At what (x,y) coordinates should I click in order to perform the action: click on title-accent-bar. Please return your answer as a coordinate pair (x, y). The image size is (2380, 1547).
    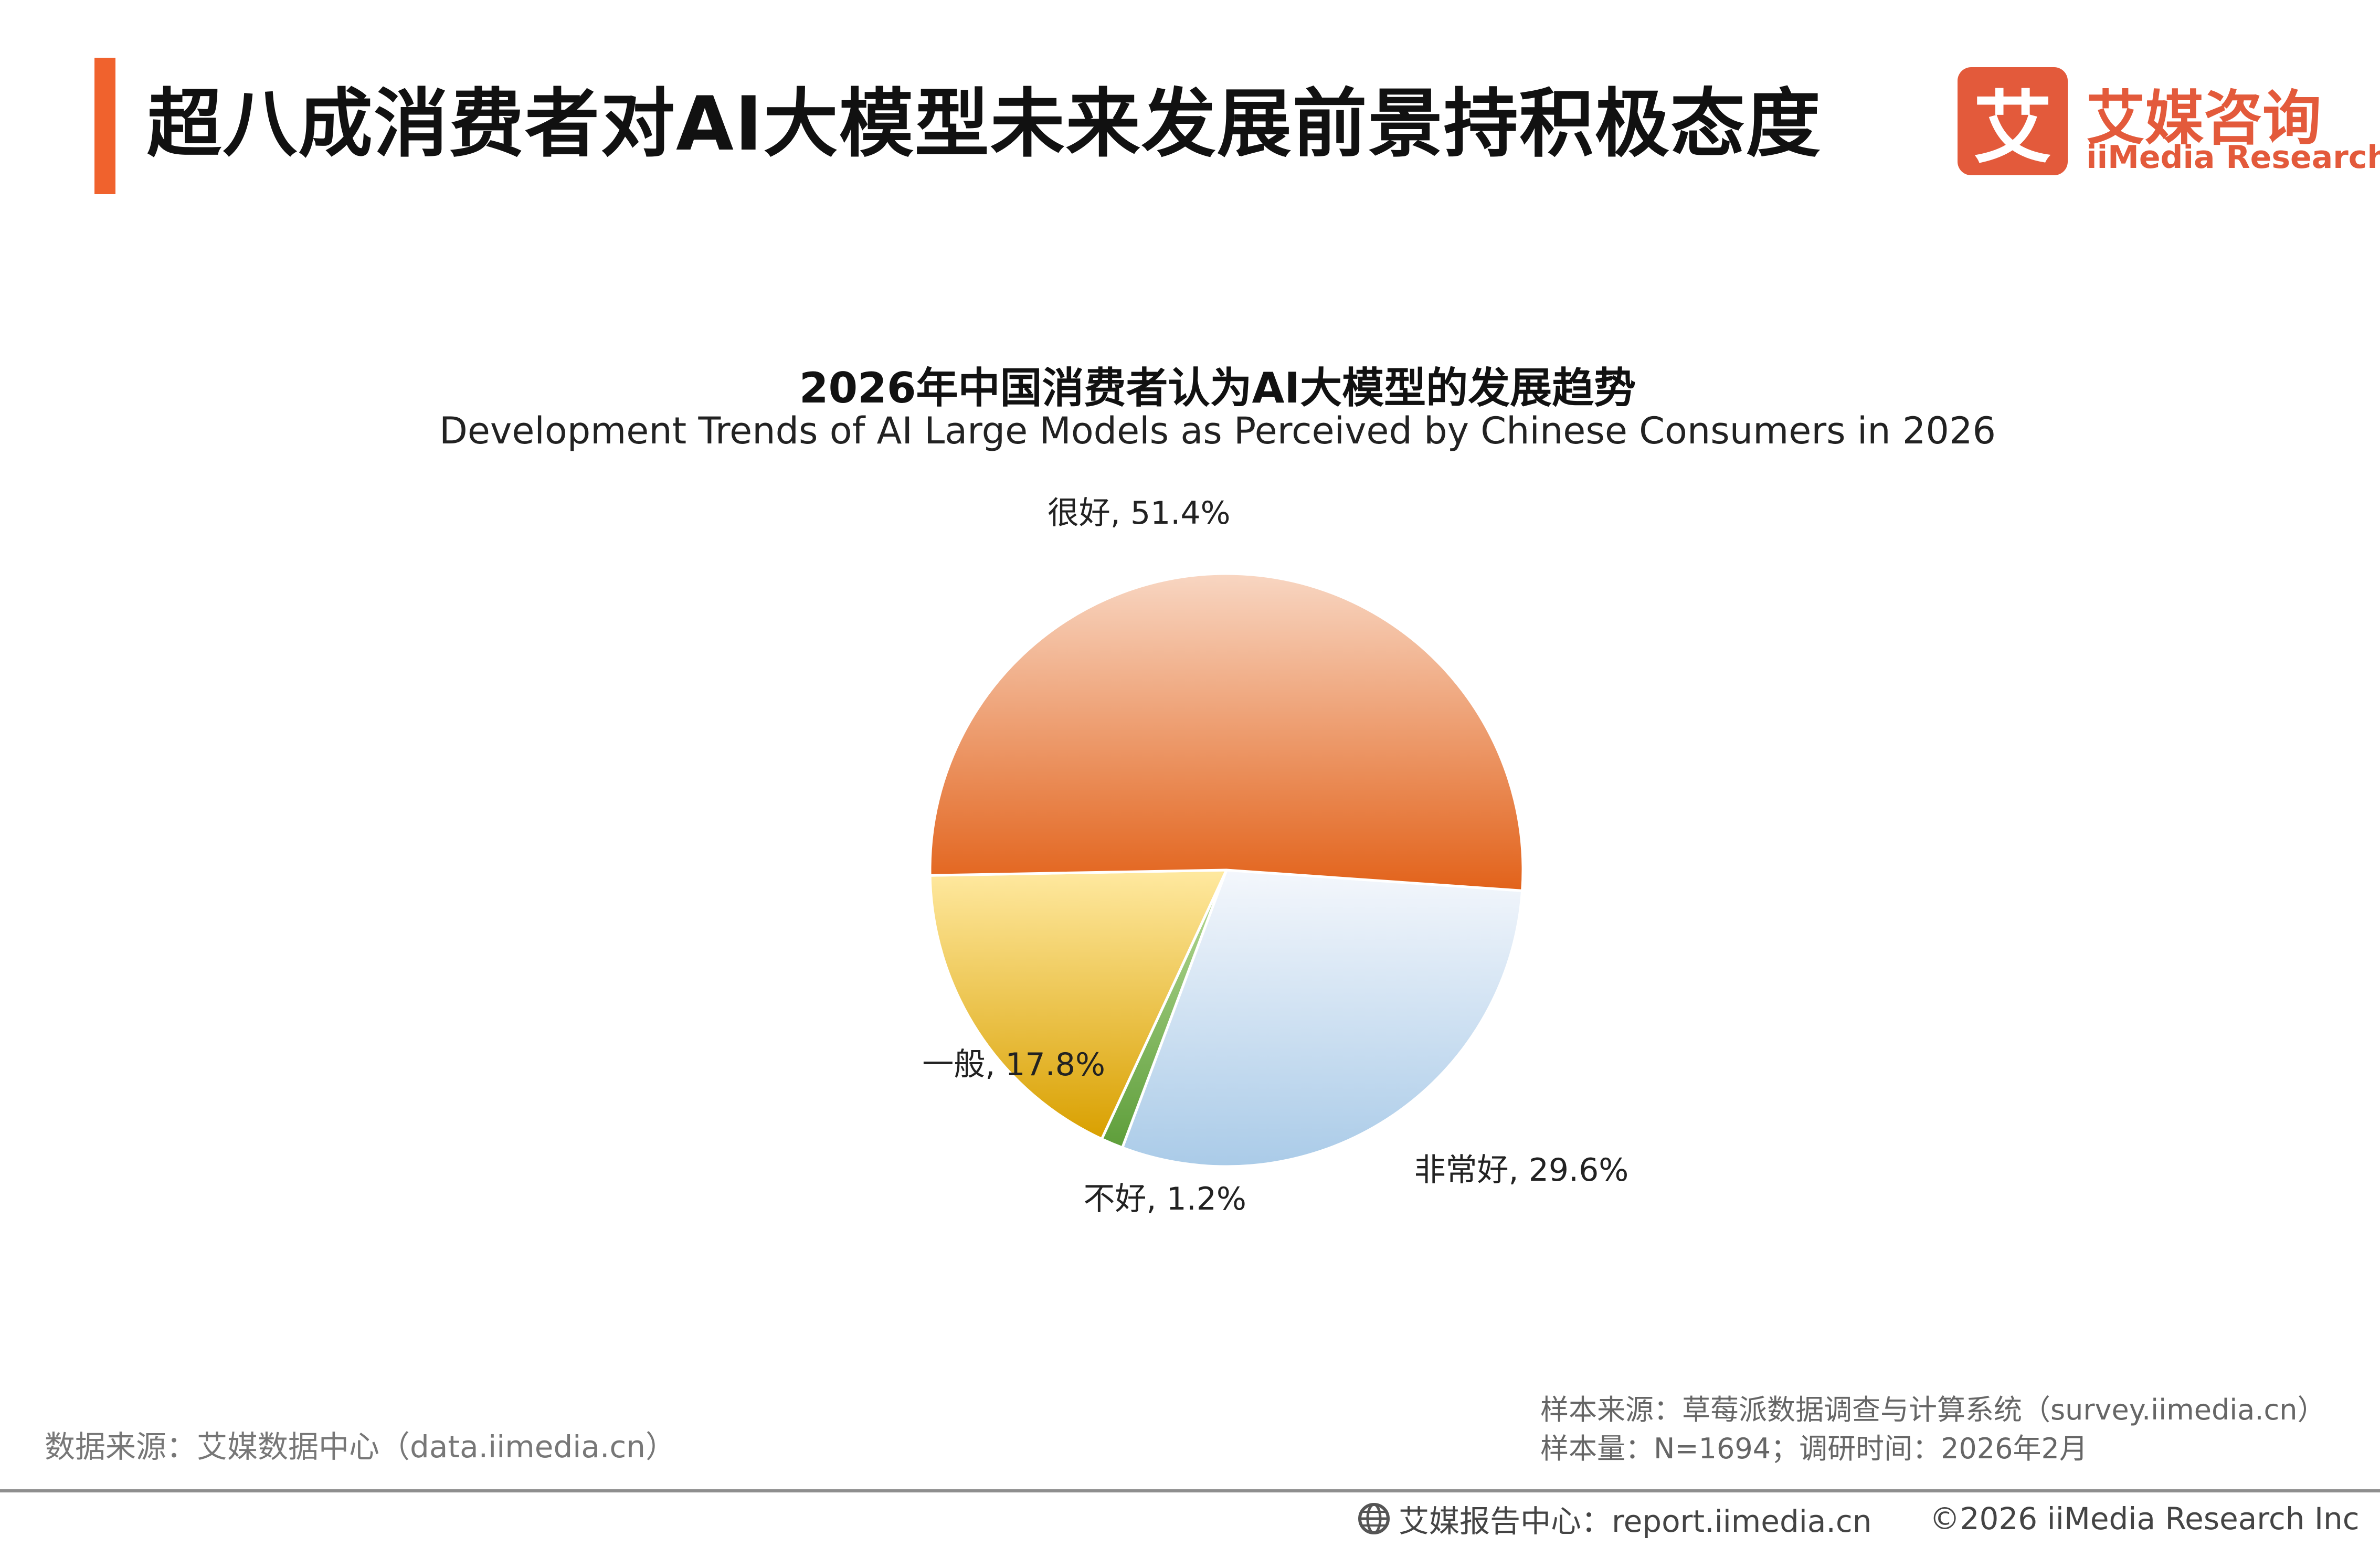
    Looking at the image, I should click on (104, 126).